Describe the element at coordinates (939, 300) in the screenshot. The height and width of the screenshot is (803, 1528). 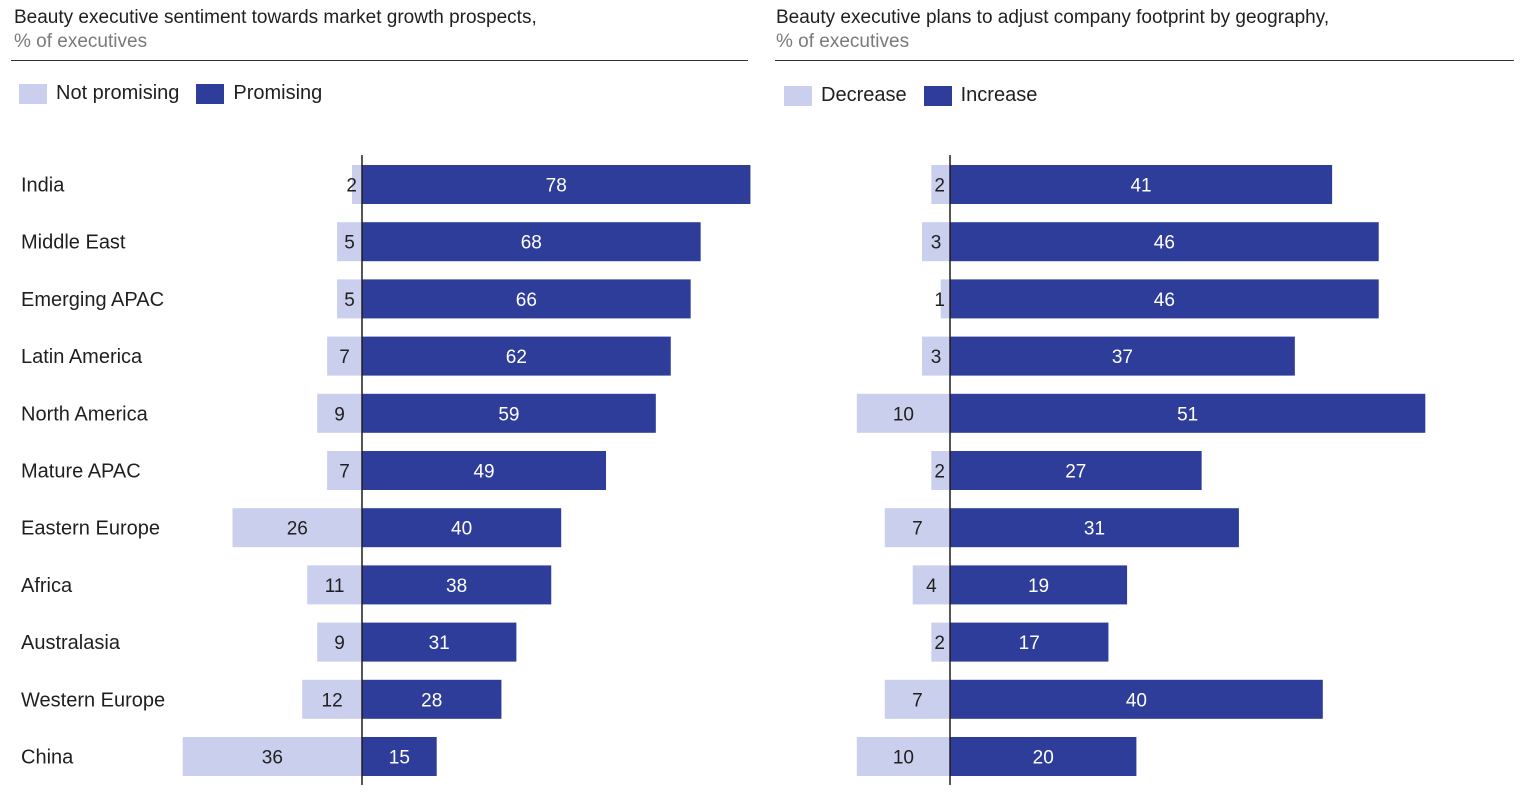
I see `right-value-label-negative: 1` at that location.